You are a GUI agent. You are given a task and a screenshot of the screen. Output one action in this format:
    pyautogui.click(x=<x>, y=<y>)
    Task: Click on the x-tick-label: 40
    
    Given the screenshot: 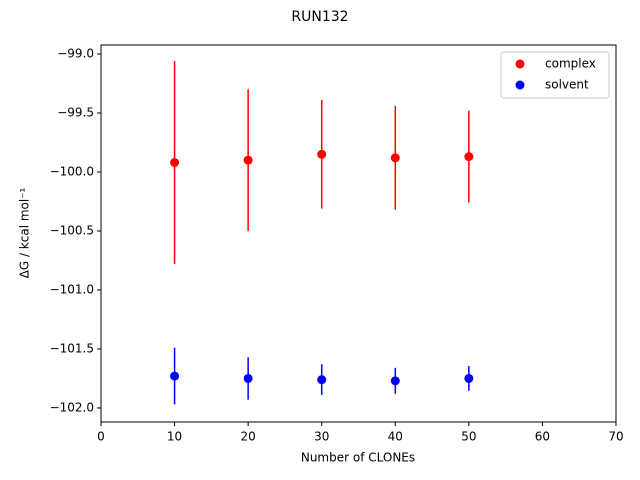 What is the action you would take?
    pyautogui.click(x=395, y=437)
    